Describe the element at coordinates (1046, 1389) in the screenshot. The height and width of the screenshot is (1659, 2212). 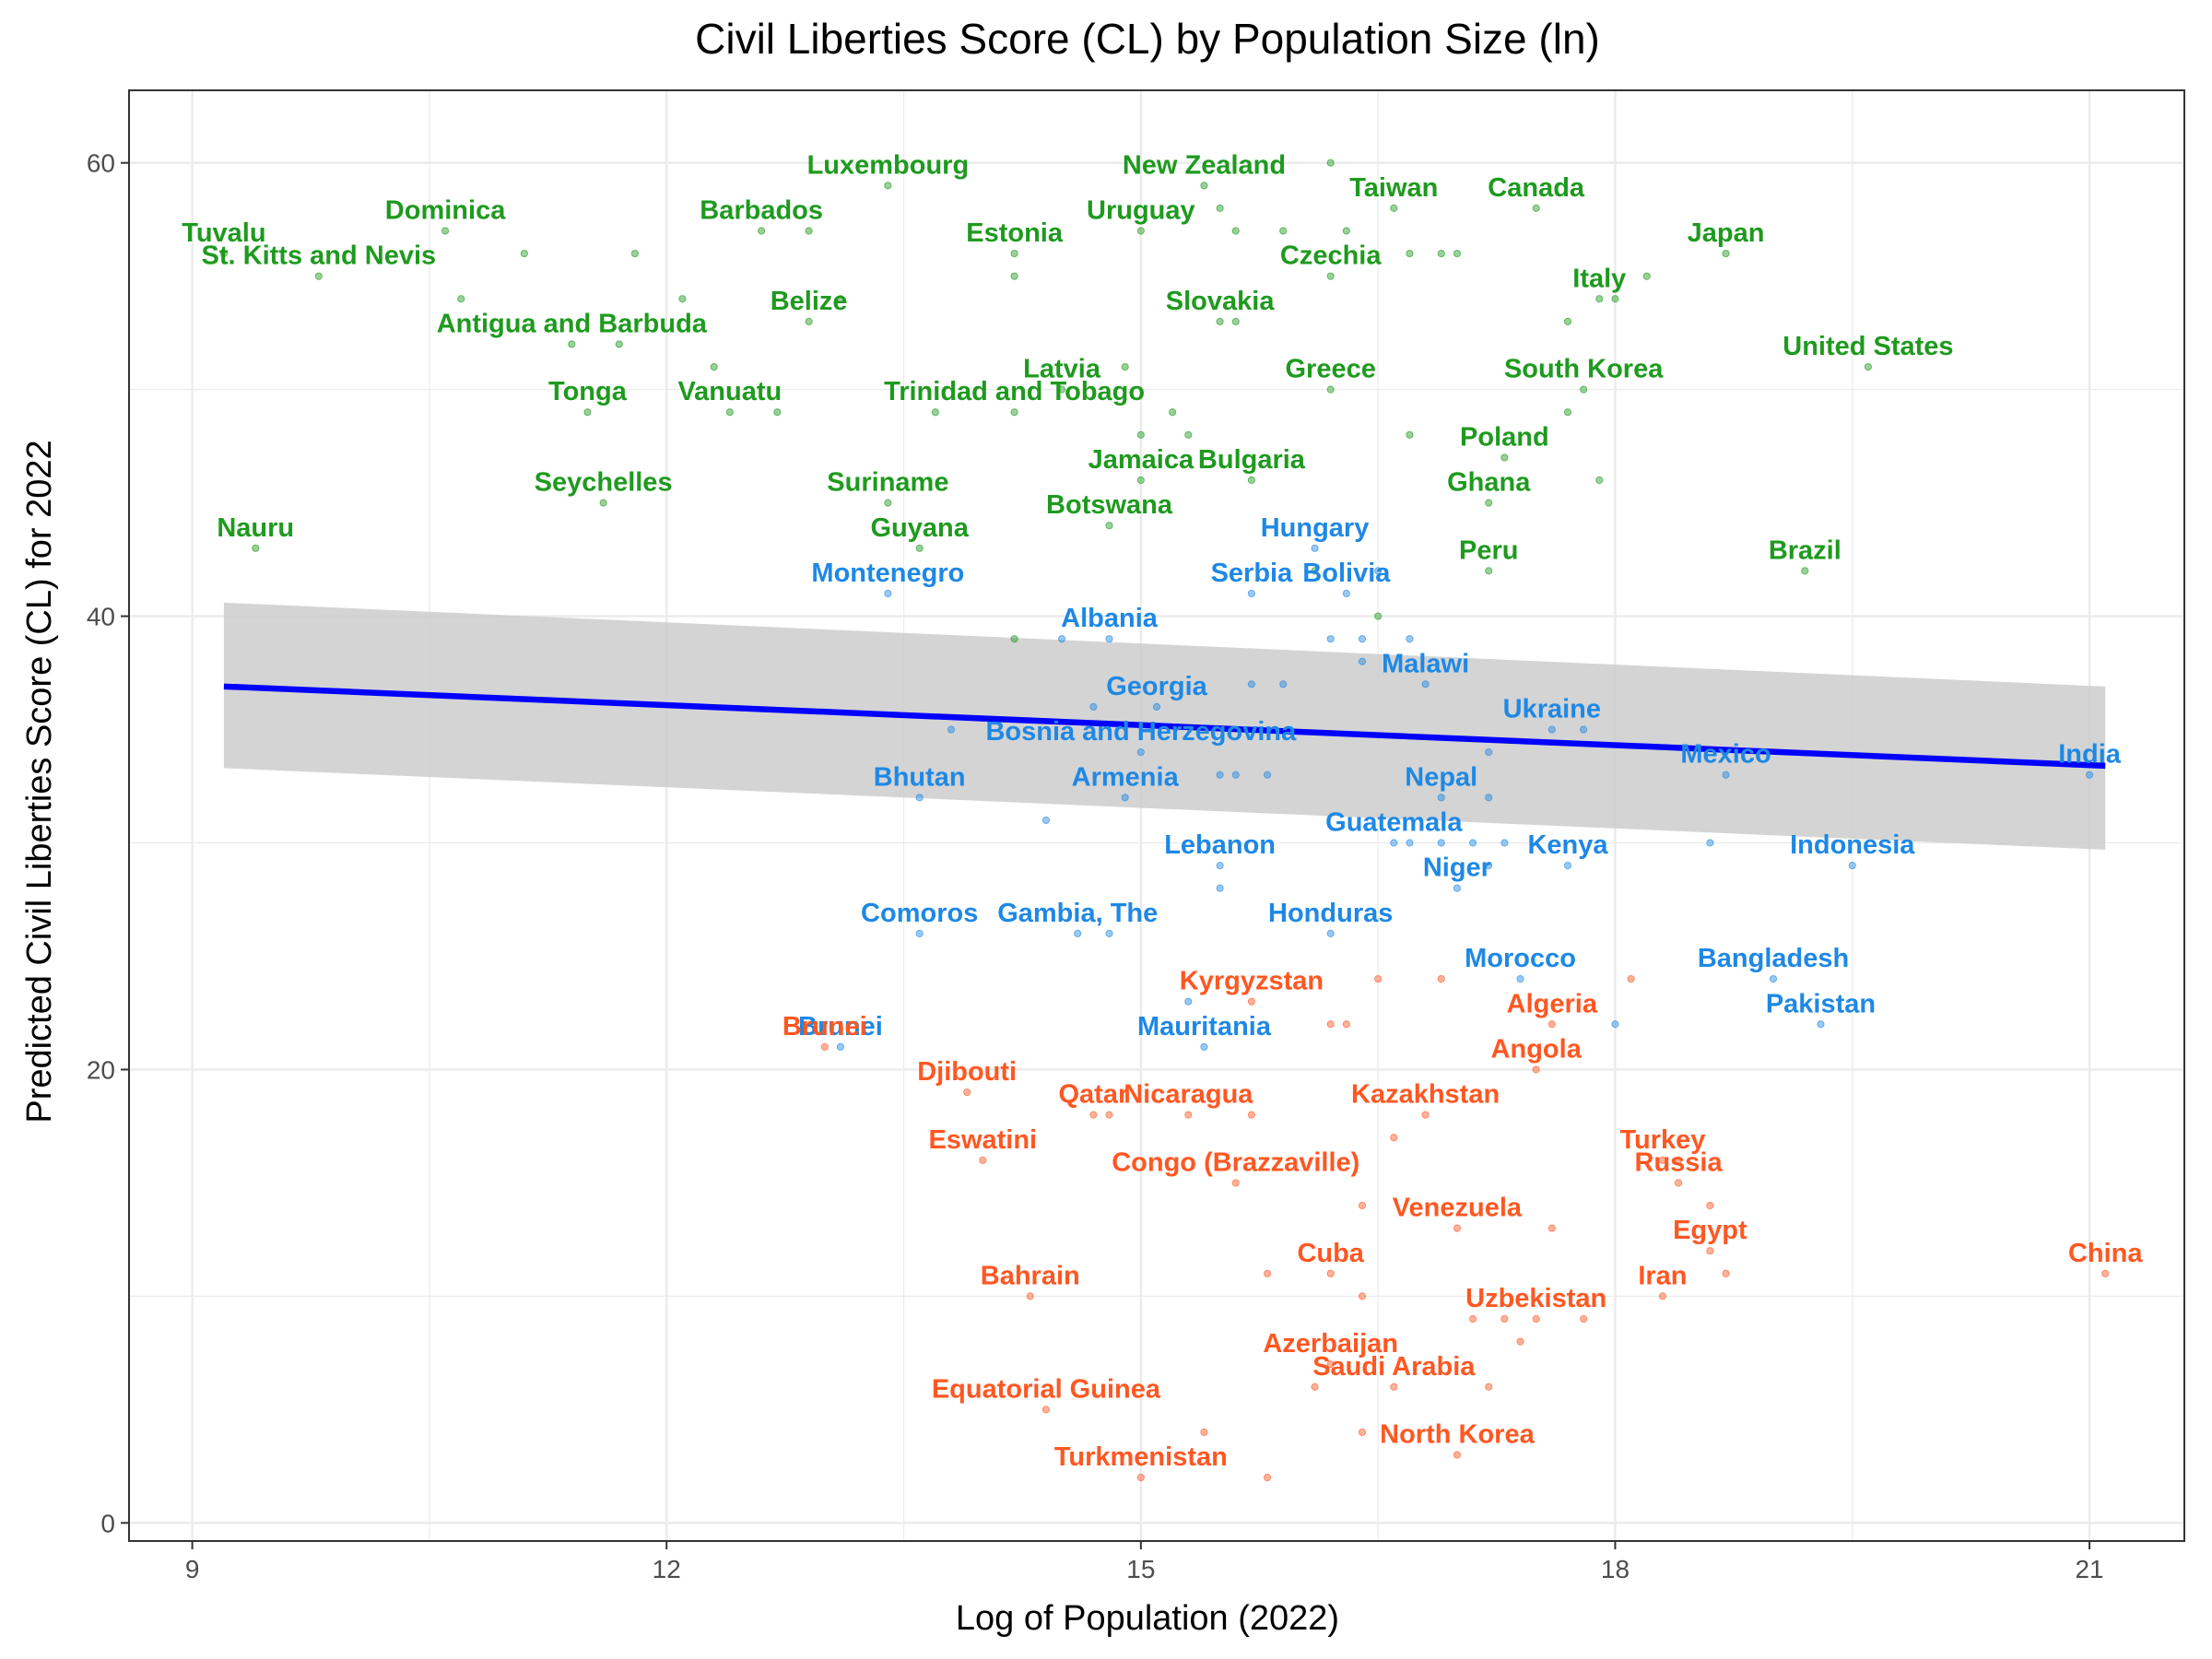
I see `point-label: Equatorial Guinea` at that location.